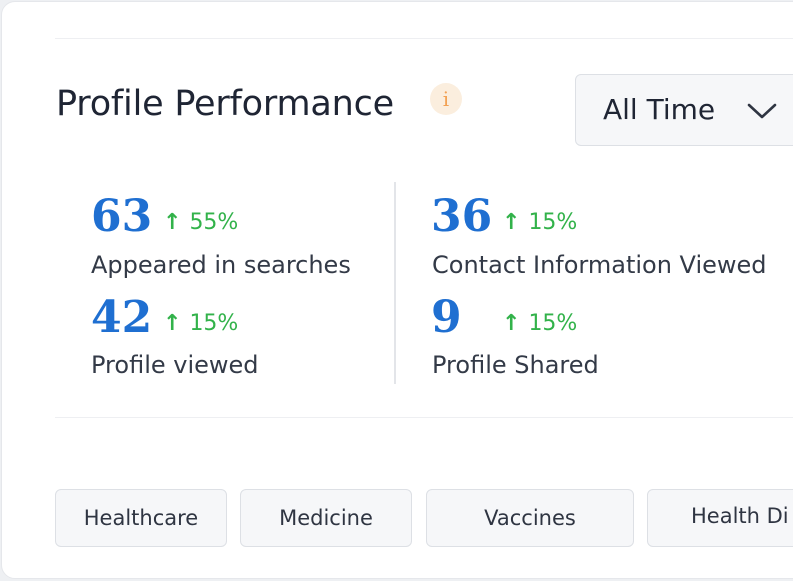  What do you see at coordinates (225, 104) in the screenshot?
I see `page-title: Profile Performance` at bounding box center [225, 104].